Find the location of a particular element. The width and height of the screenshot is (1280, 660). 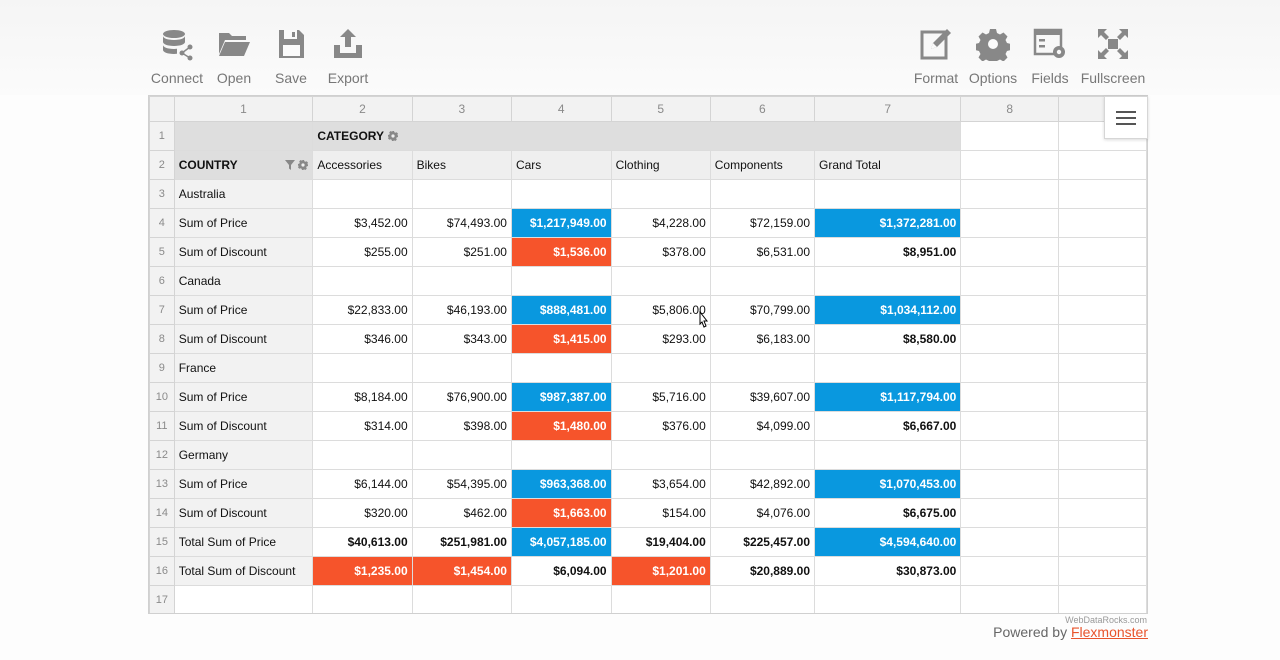

value-cell: $888,481.00 is located at coordinates (561, 310).